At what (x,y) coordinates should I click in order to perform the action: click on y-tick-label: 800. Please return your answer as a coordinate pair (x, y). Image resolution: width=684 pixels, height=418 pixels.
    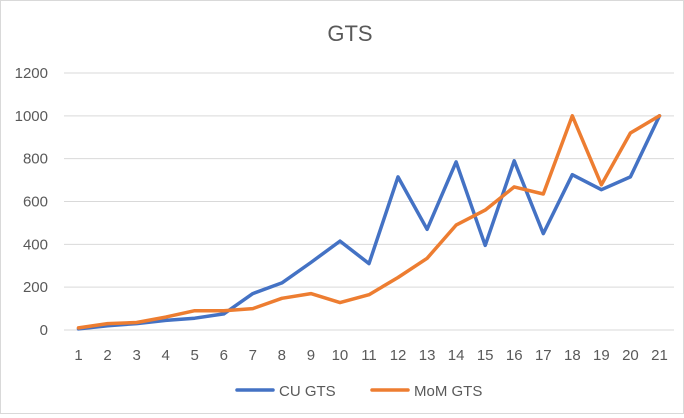
    Looking at the image, I should click on (35, 159).